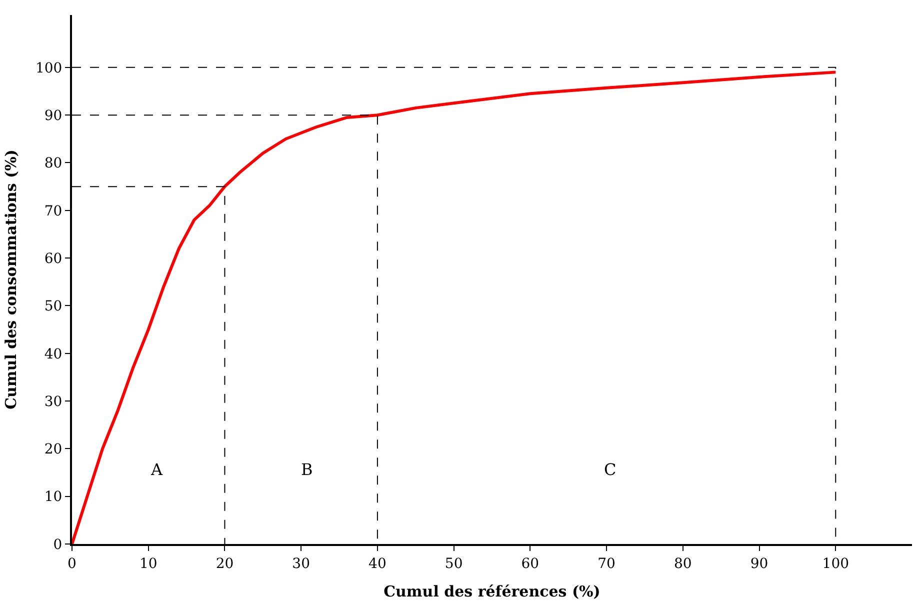  What do you see at coordinates (610, 469) in the screenshot?
I see `annotation: C` at bounding box center [610, 469].